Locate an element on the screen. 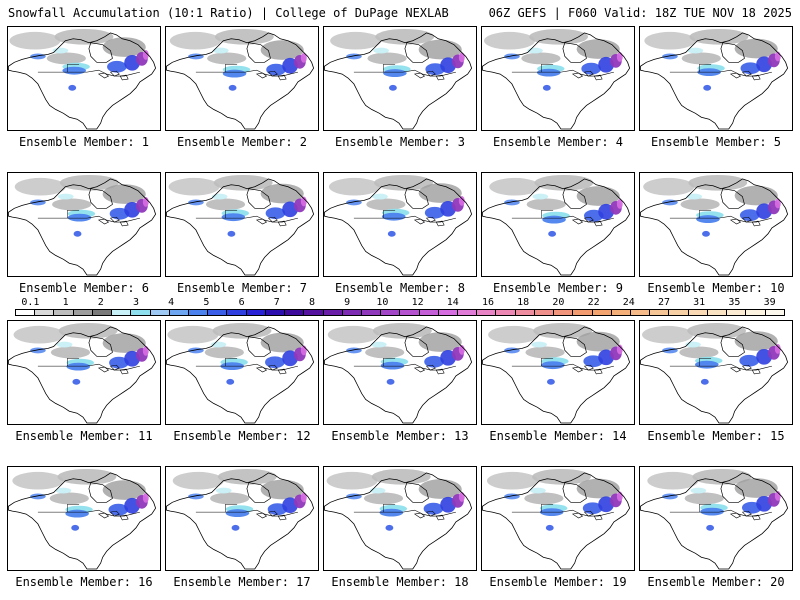 This screenshot has height=600, width=800. colorbar-tick-label: 9 is located at coordinates (347, 302).